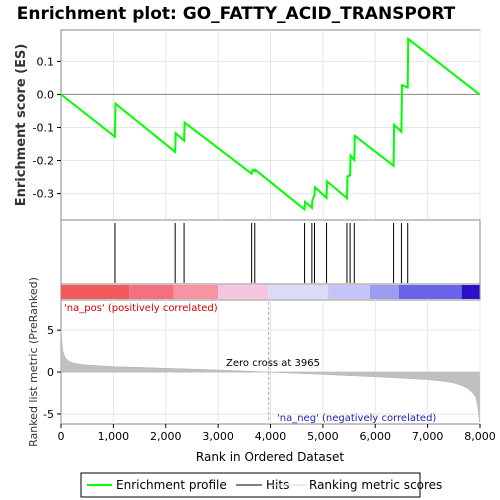  What do you see at coordinates (43, 161) in the screenshot?
I see `es-tick-label: -0.2` at bounding box center [43, 161].